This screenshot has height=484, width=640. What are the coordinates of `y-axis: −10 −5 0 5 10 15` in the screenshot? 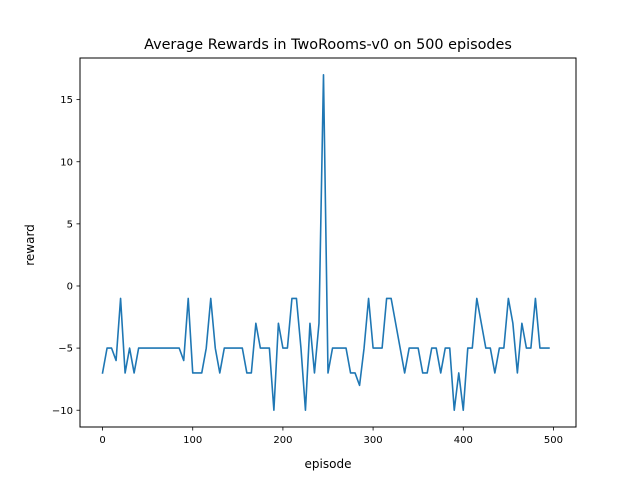 It's located at (66, 256).